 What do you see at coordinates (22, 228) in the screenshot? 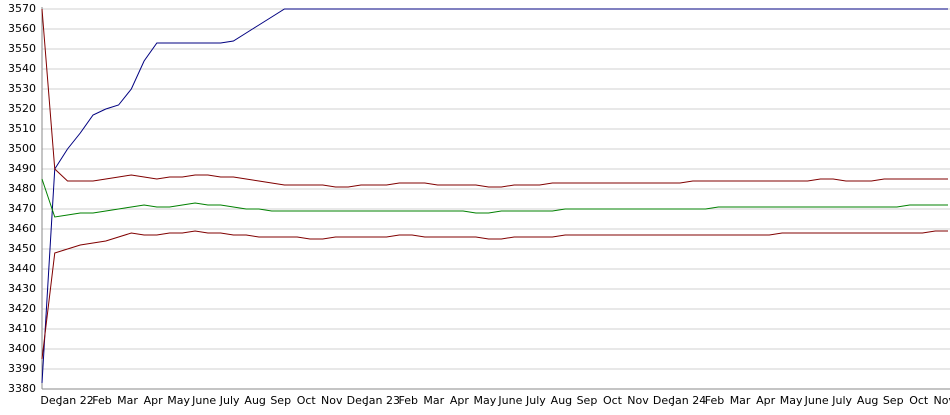
I see `y-tick-label: 3460` at bounding box center [22, 228].